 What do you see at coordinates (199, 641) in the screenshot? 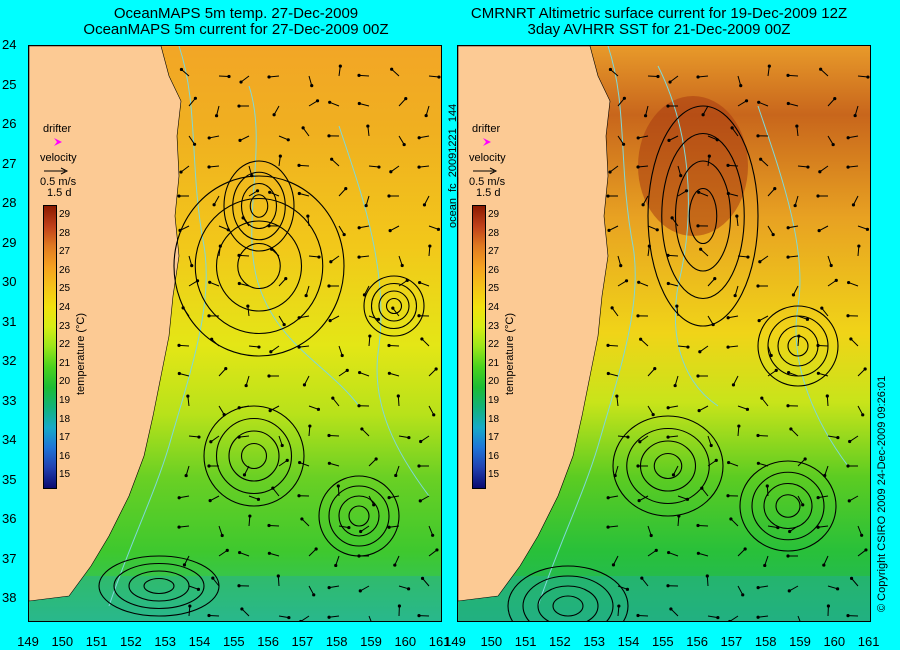
I see `left-lon-154: 154` at bounding box center [199, 641].